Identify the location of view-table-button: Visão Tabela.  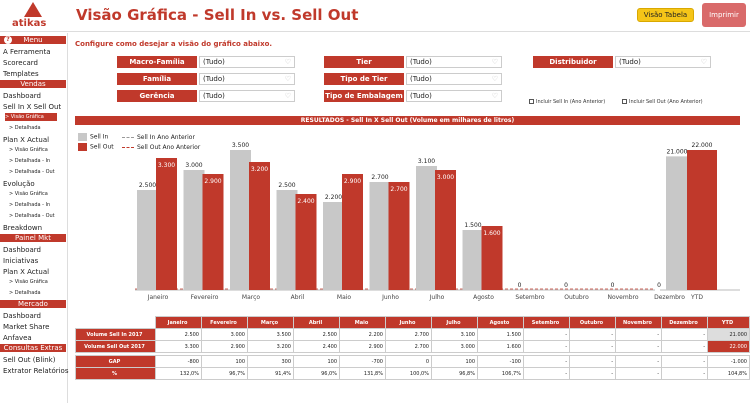
(665, 15).